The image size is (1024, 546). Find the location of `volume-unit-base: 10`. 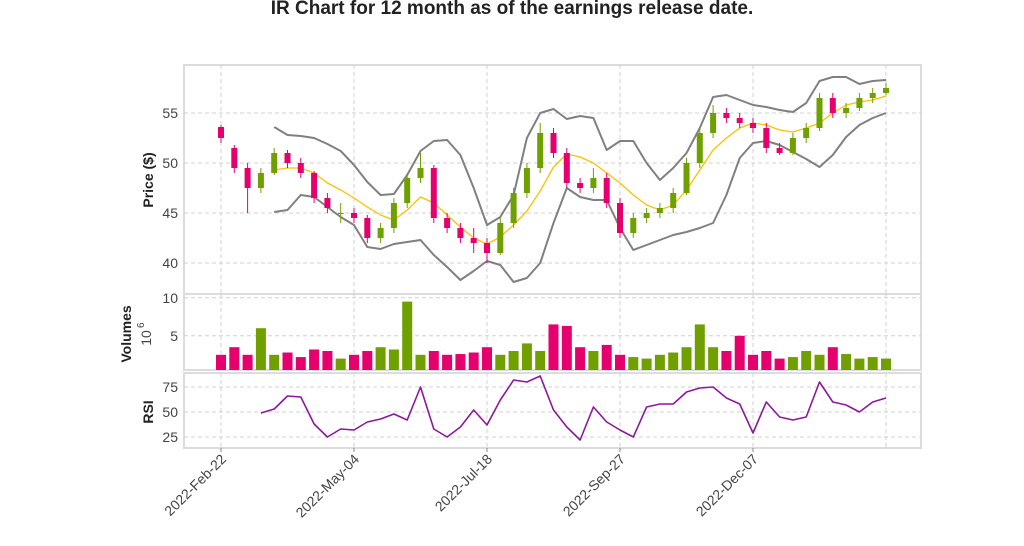

volume-unit-base: 10 is located at coordinates (146, 338).